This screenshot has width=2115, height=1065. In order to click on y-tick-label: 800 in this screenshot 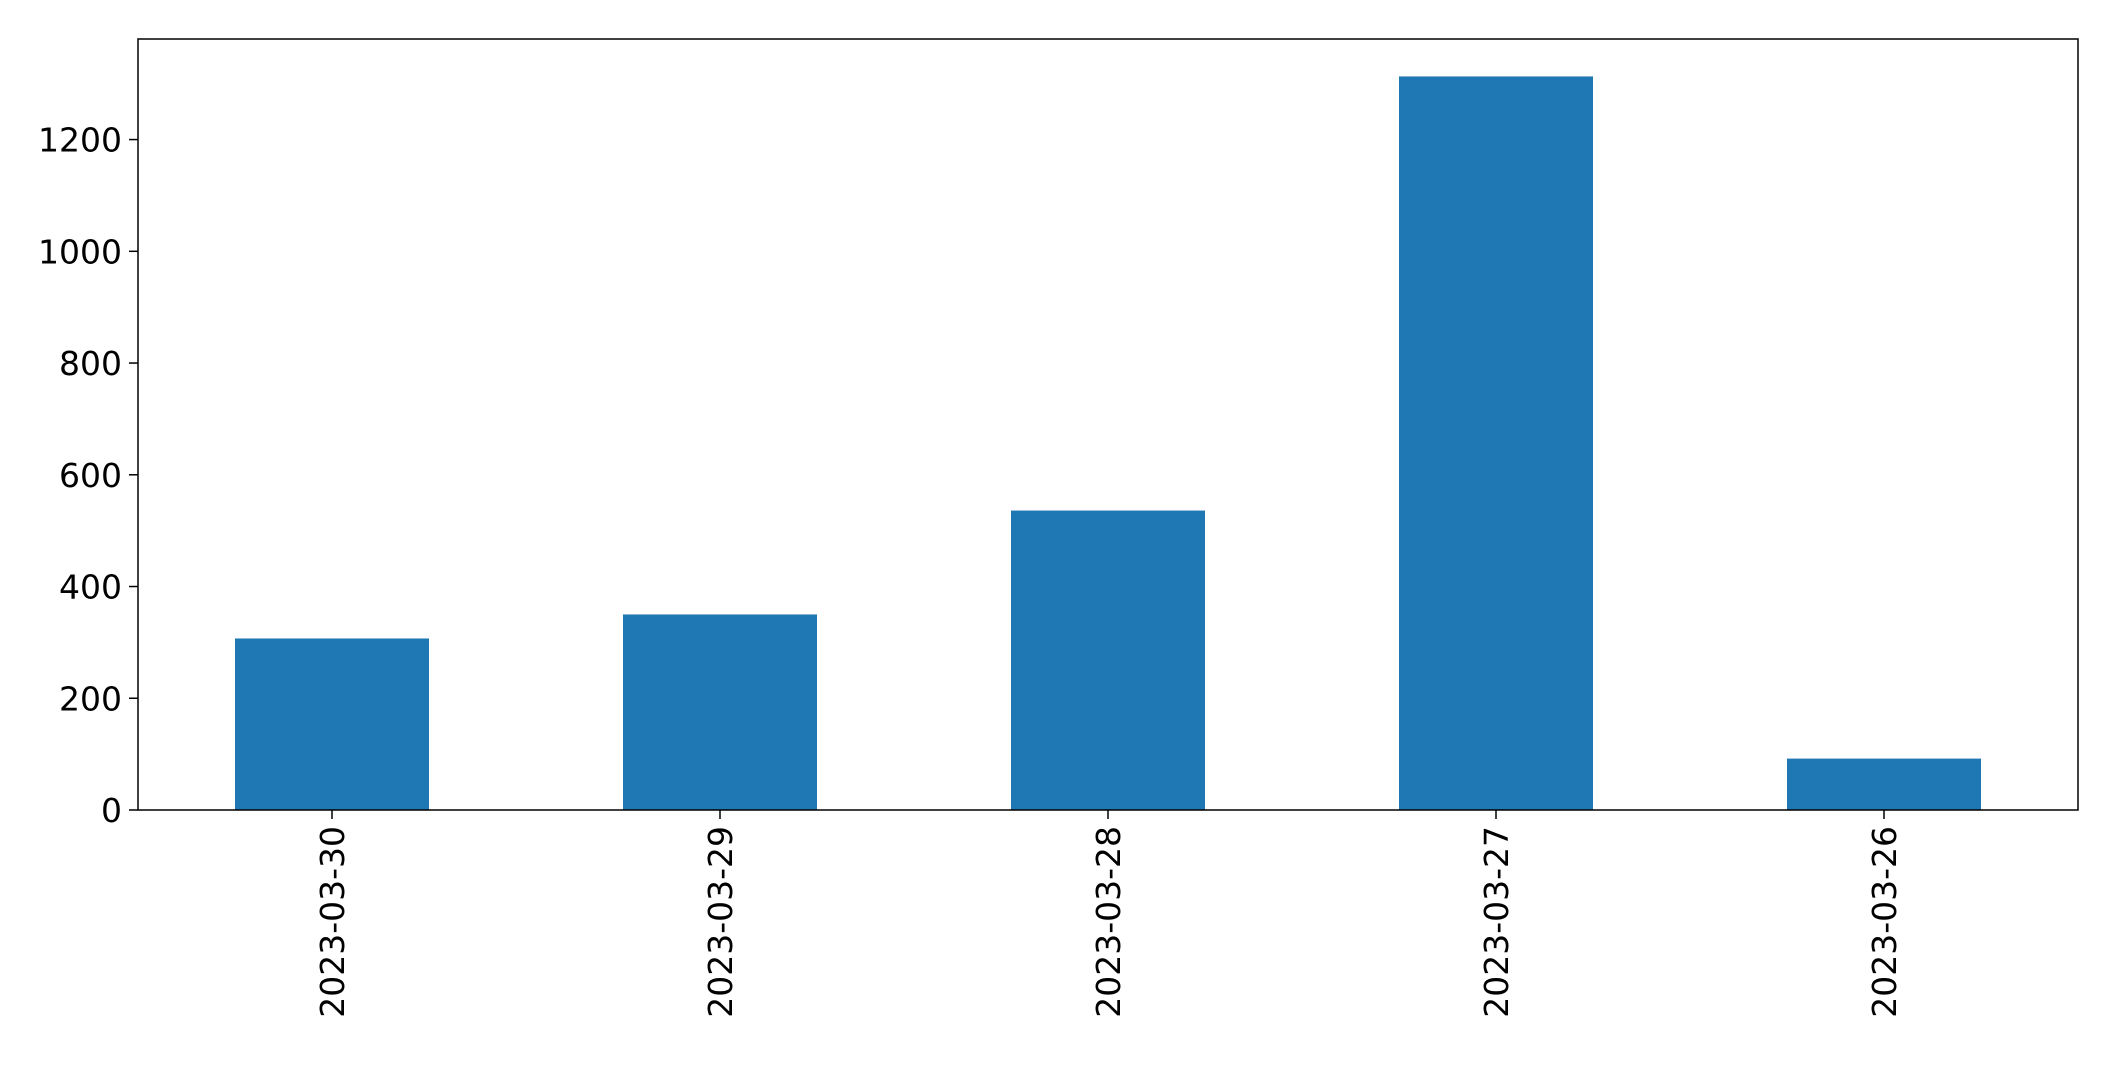, I will do `click(90, 363)`.